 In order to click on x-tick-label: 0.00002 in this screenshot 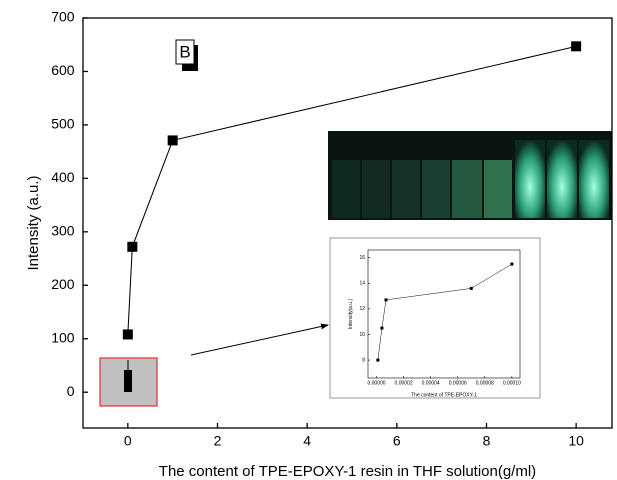, I will do `click(404, 383)`.